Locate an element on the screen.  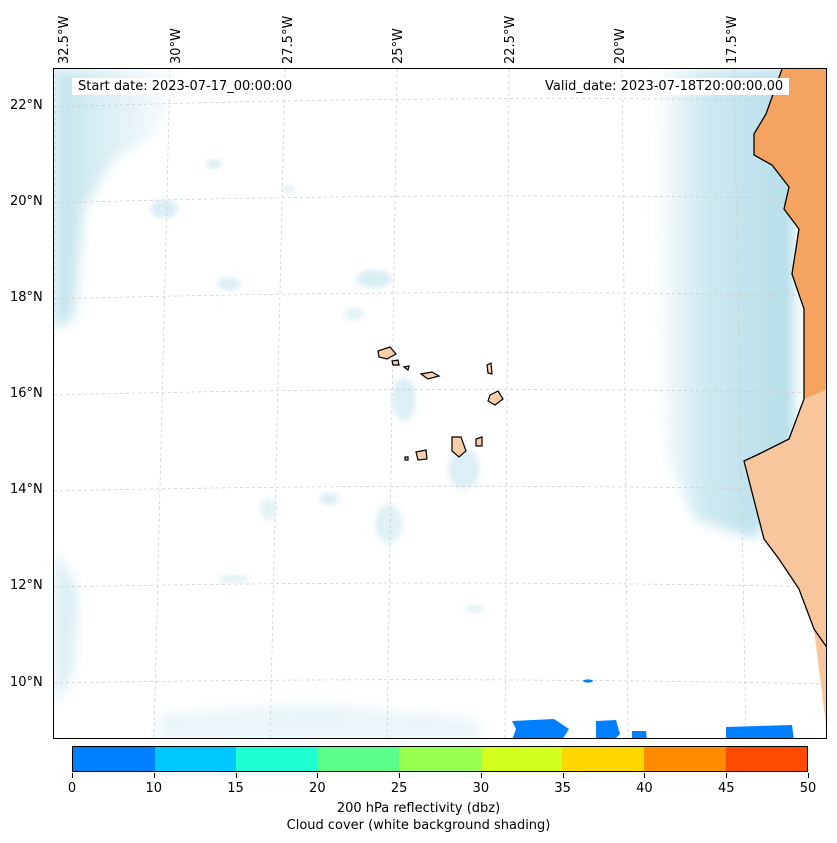
colorbar-tick-label: 25 is located at coordinates (399, 788).